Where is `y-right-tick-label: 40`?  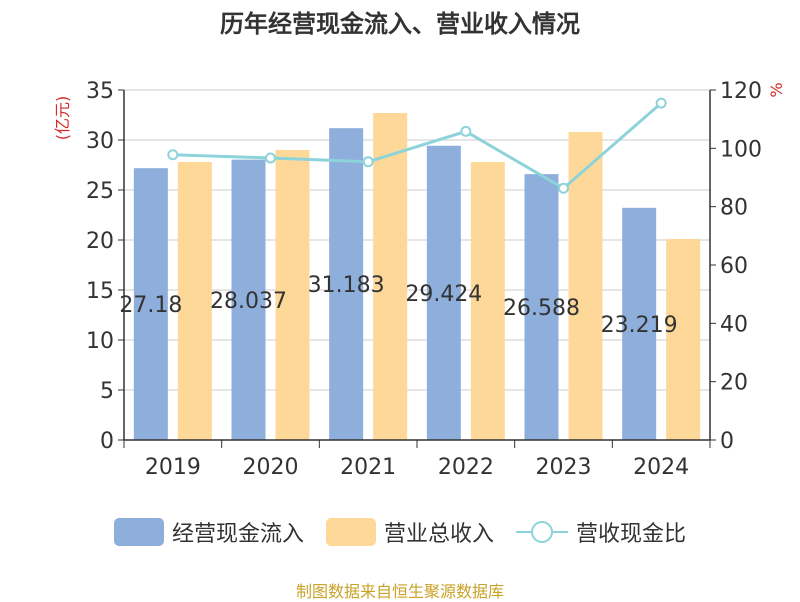
y-right-tick-label: 40 is located at coordinates (734, 324).